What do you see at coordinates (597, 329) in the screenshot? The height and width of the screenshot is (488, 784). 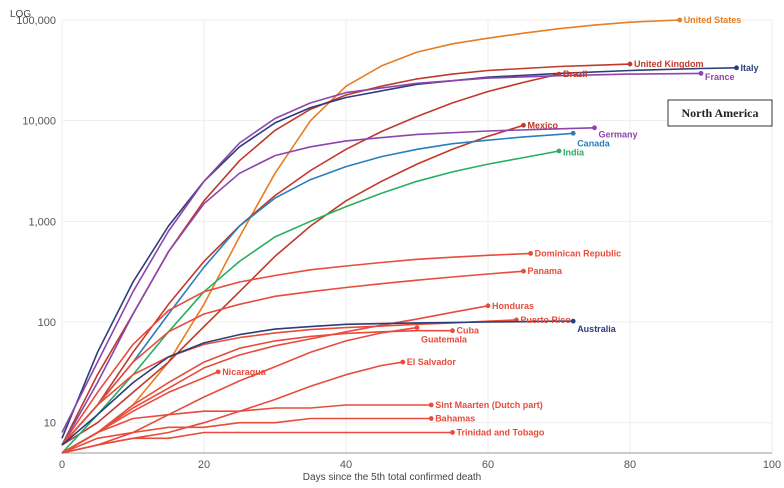 I see `series-label-australia: Australia` at bounding box center [597, 329].